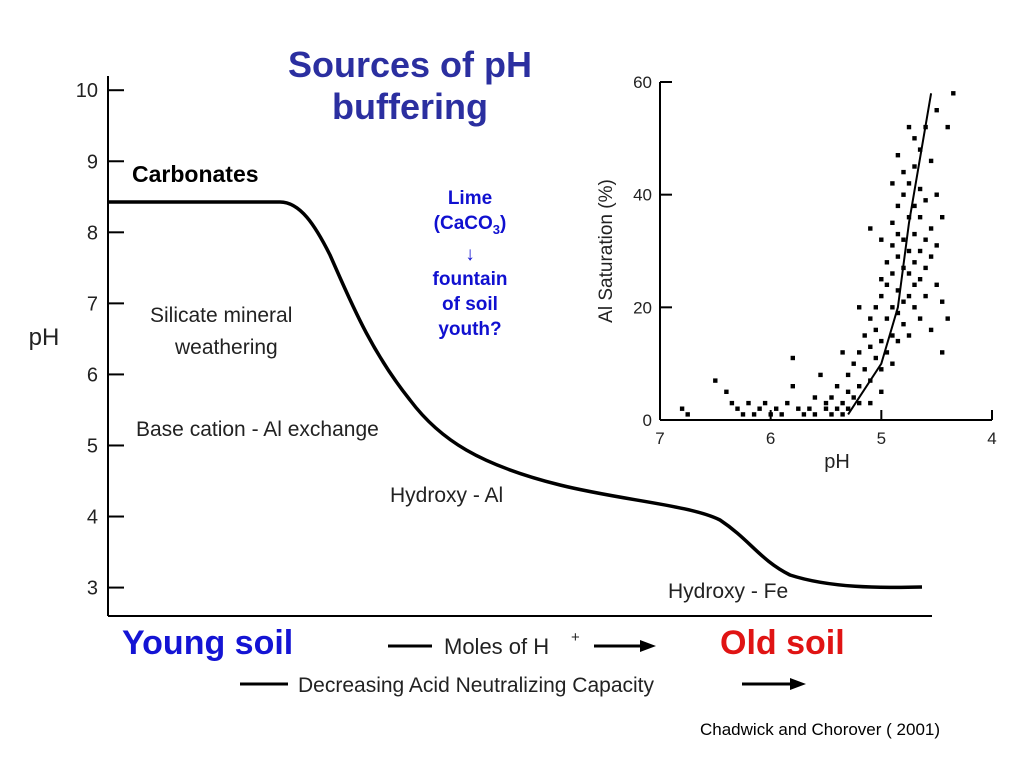  I want to click on anc-label: Decreasing Acid Neutralizing Capacity, so click(476, 685).